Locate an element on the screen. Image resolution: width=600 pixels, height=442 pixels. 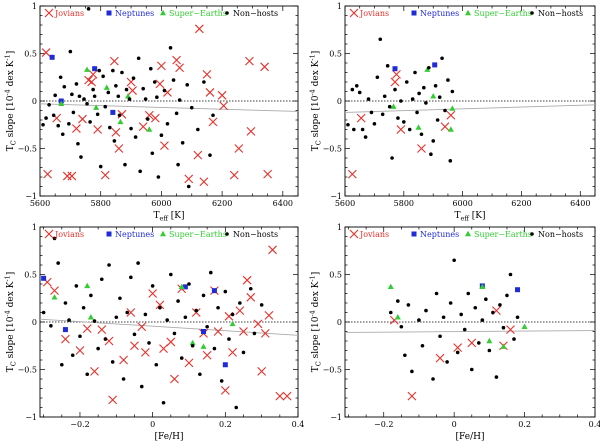
y-tick-label: −0.5 is located at coordinates (27, 149).